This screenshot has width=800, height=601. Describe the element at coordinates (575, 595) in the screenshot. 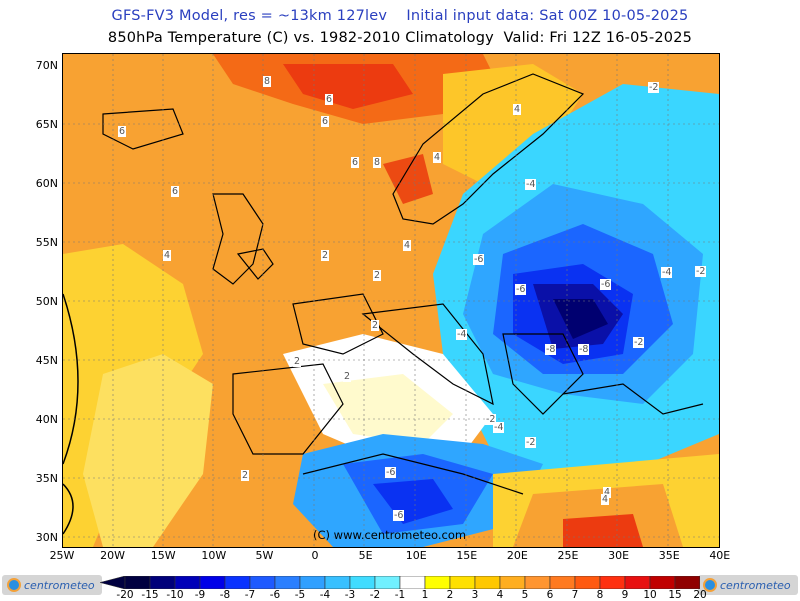

I see `colorbar-tick-label: 7` at that location.